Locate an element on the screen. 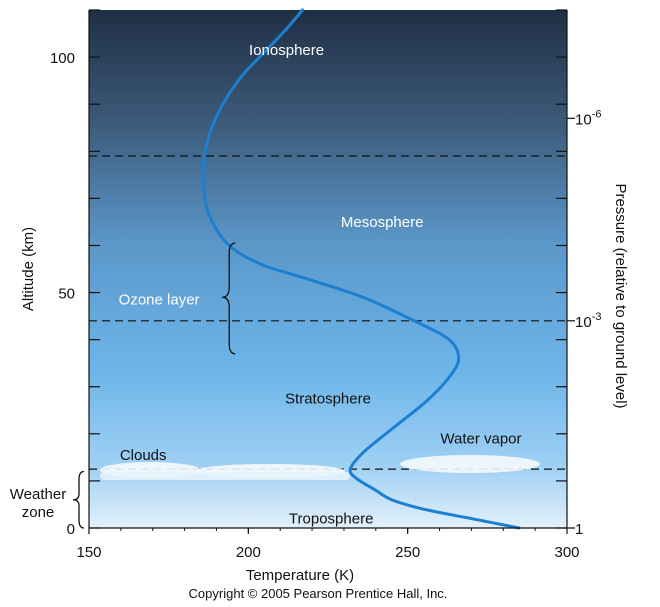  cloud-haze is located at coordinates (225, 476).